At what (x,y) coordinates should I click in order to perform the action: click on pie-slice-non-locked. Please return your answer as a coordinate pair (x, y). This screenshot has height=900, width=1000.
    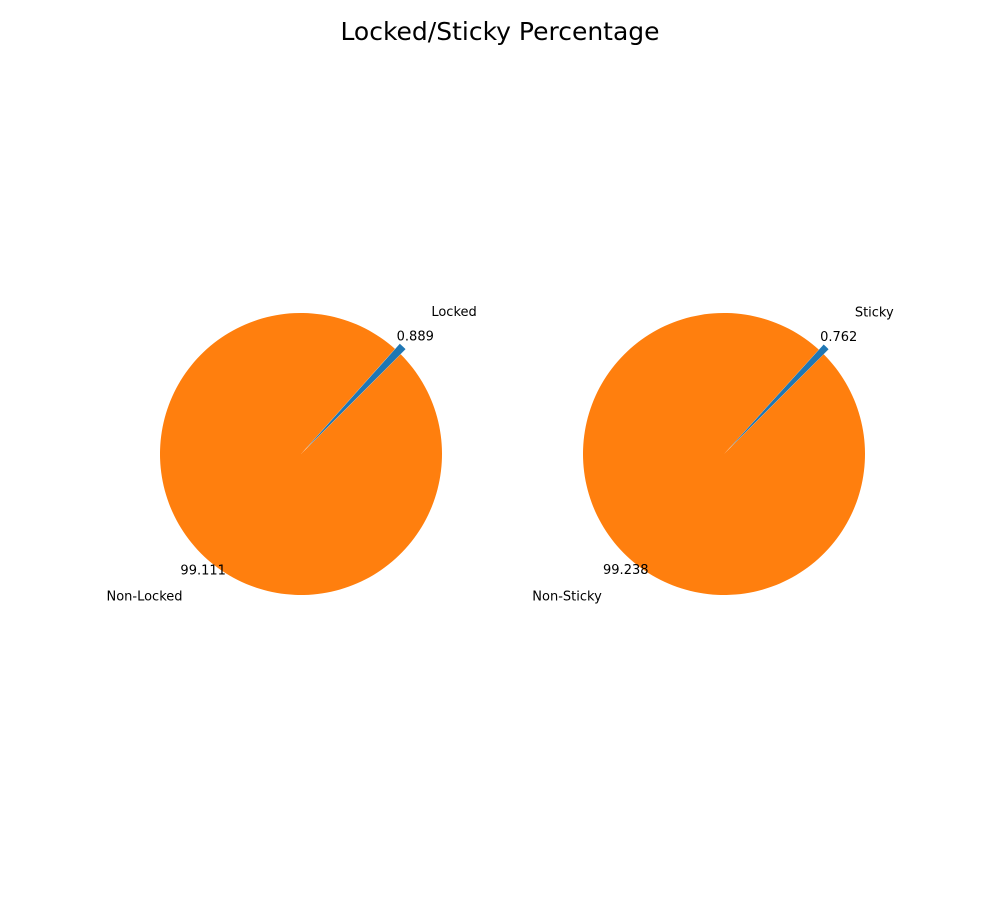
    Looking at the image, I should click on (300, 453).